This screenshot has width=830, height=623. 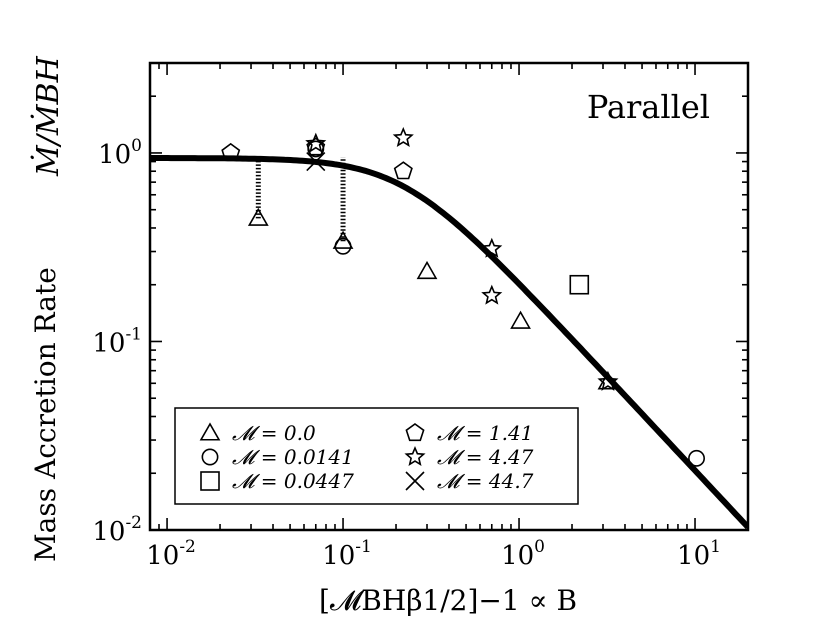 I want to click on y-tick-label: 10⁰, so click(x=120, y=153).